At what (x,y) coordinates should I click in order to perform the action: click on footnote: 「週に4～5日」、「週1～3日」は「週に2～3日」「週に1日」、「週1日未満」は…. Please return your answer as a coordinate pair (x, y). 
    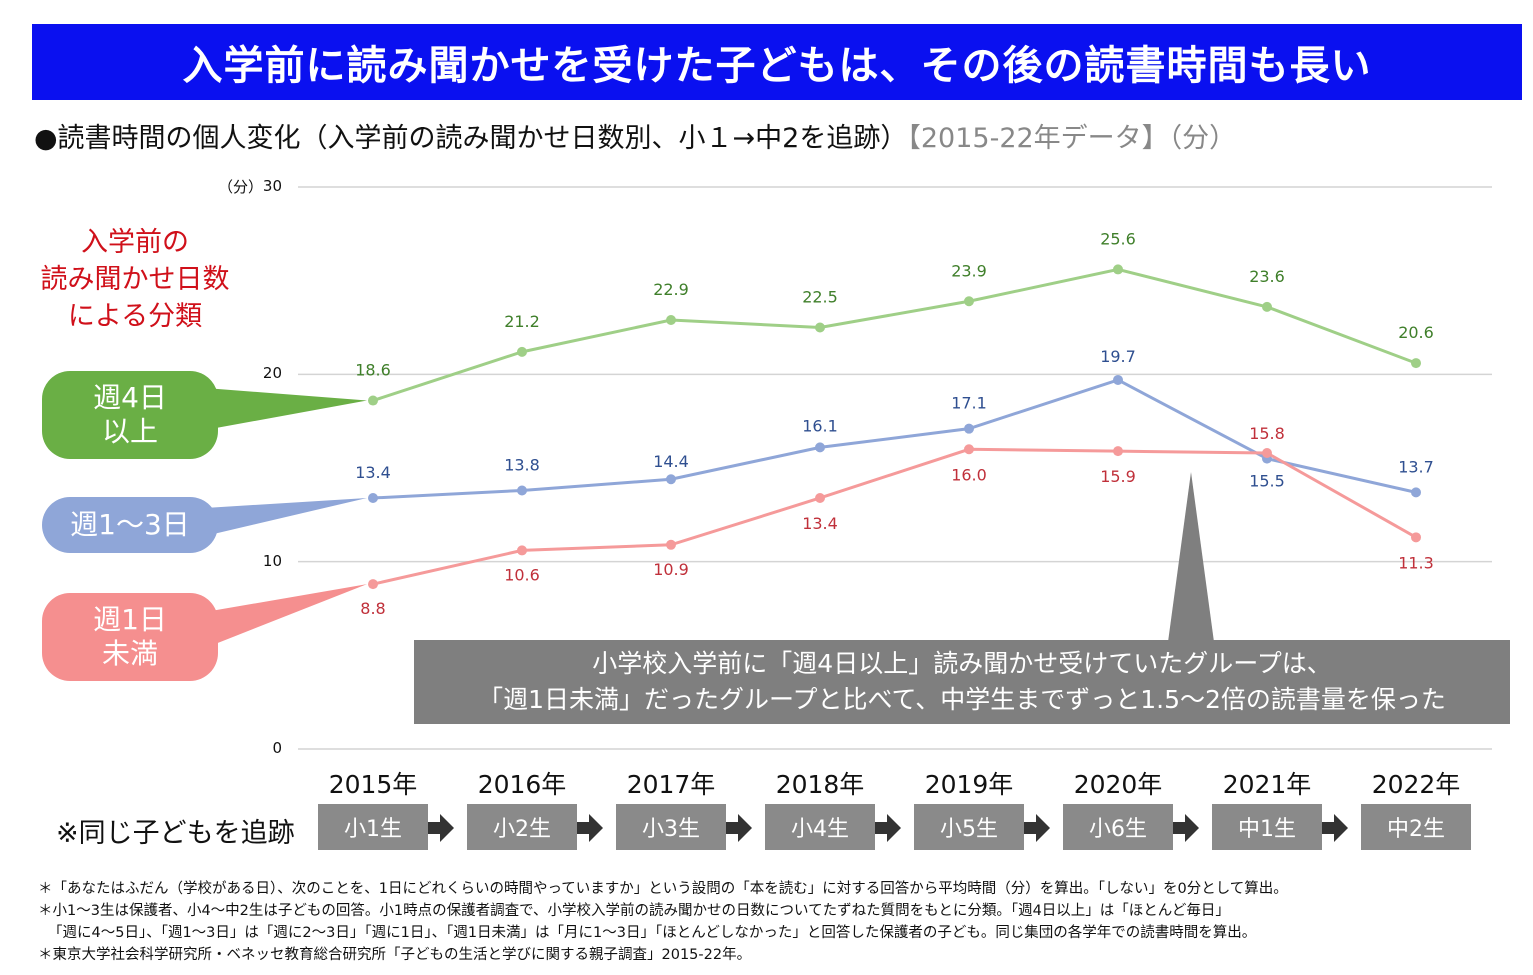
    Looking at the image, I should click on (652, 933).